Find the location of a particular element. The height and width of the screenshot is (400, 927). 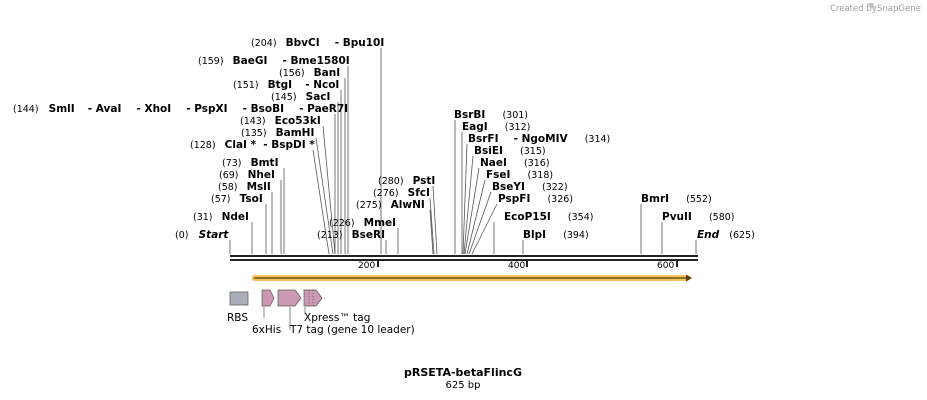

enzyme-name: MslI is located at coordinates (259, 187).